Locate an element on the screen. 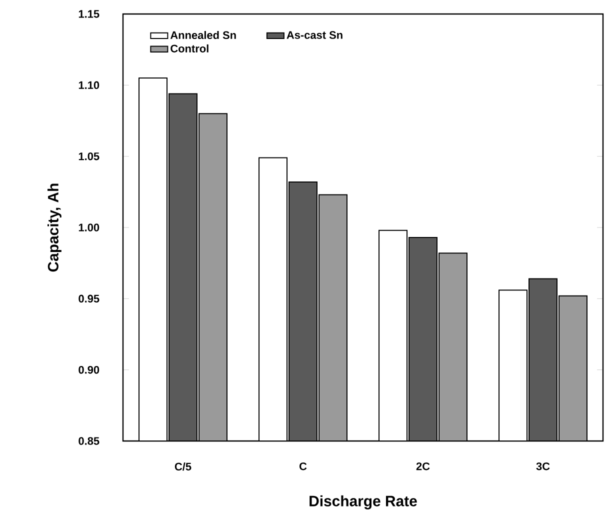 The height and width of the screenshot is (527, 609). y-tick-label: 1.05 is located at coordinates (89, 156).